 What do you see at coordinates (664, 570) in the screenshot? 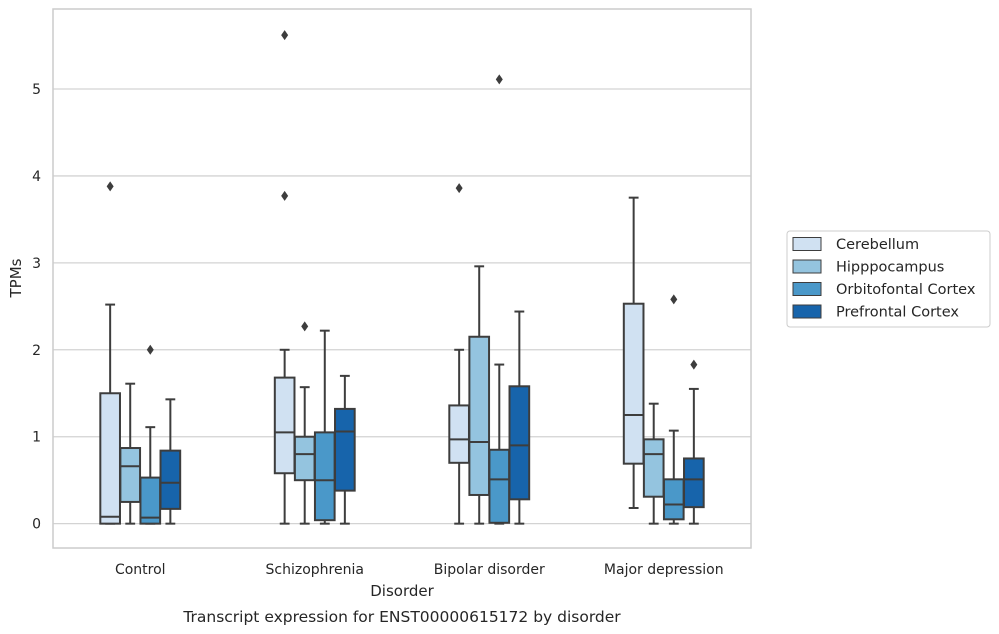
I see `x-tick-label: Major depression` at bounding box center [664, 570].